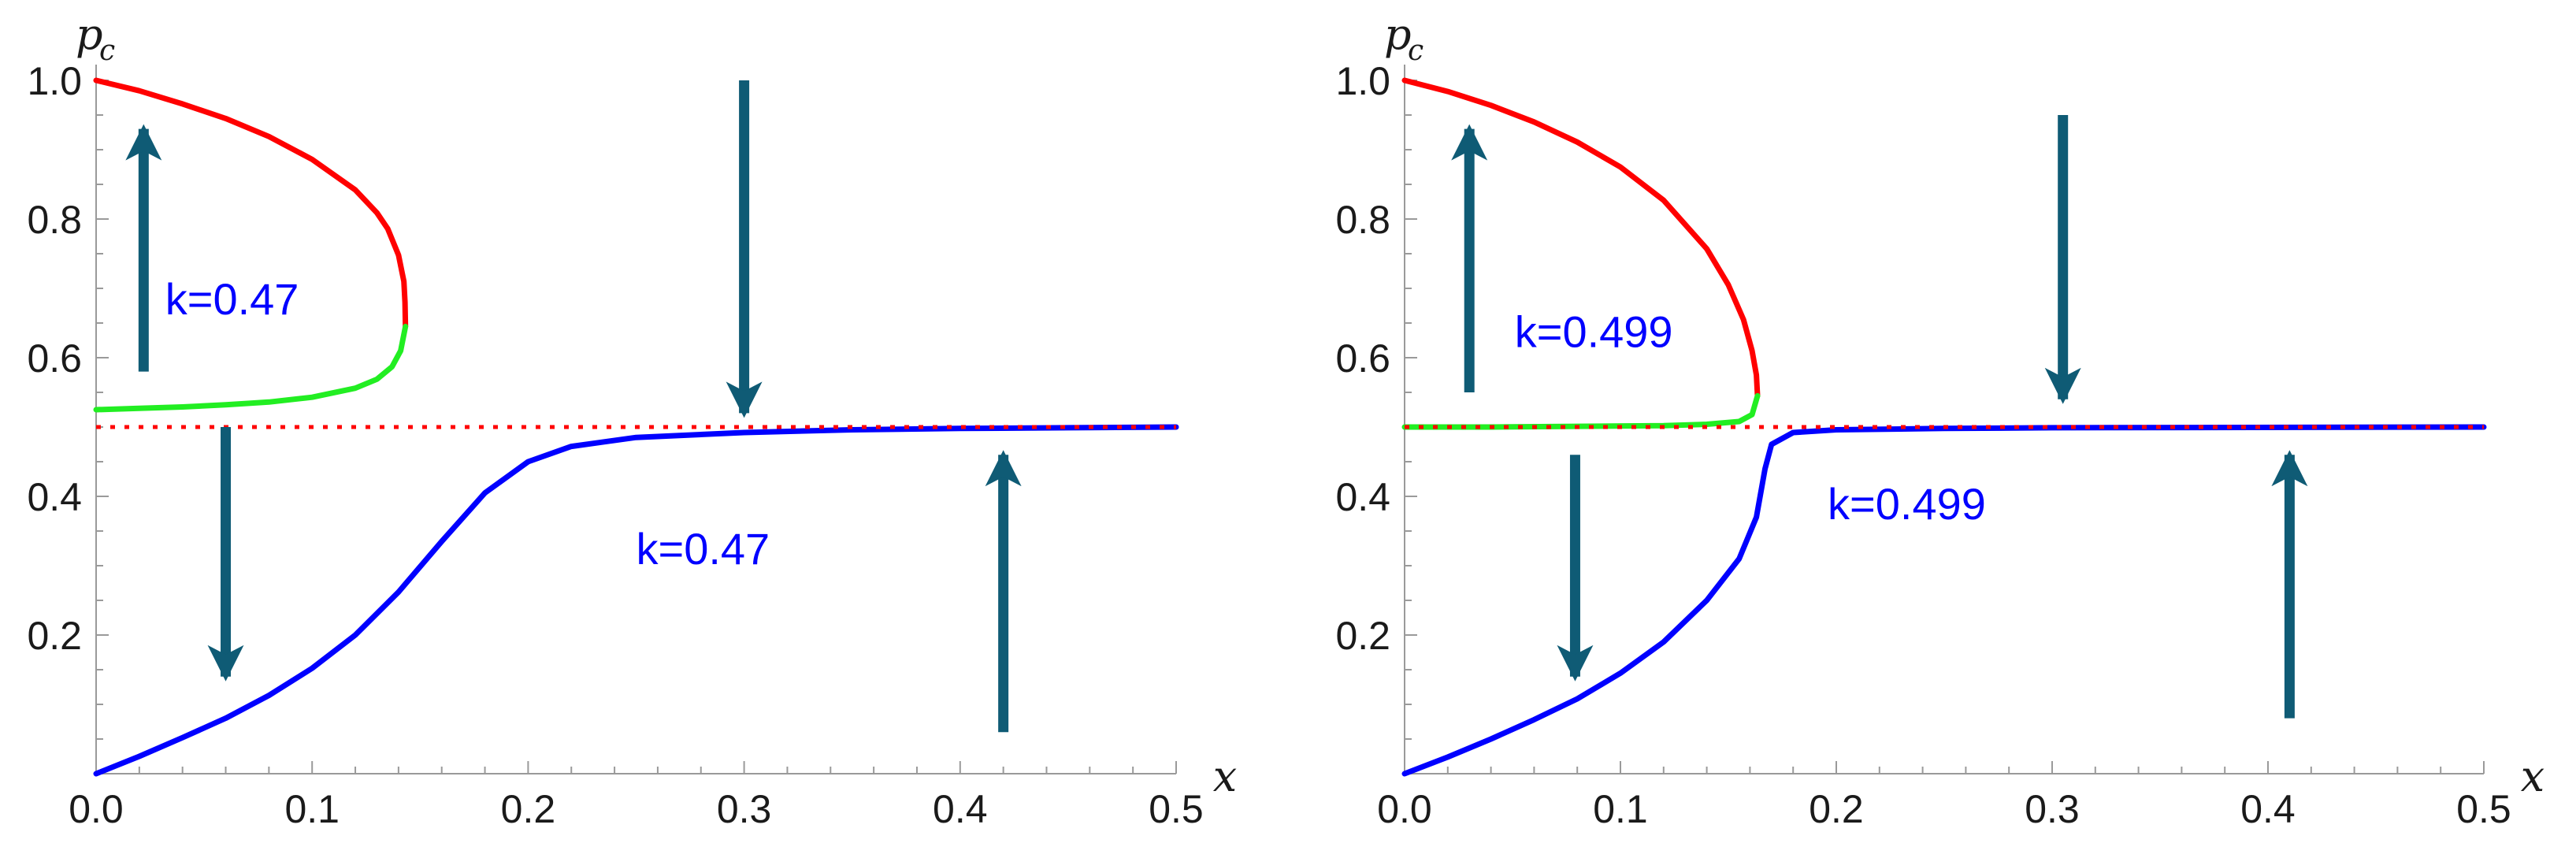 This screenshot has height=858, width=2576. What do you see at coordinates (2268, 809) in the screenshot?
I see `chart-1-x-tick-label: 0.4` at bounding box center [2268, 809].